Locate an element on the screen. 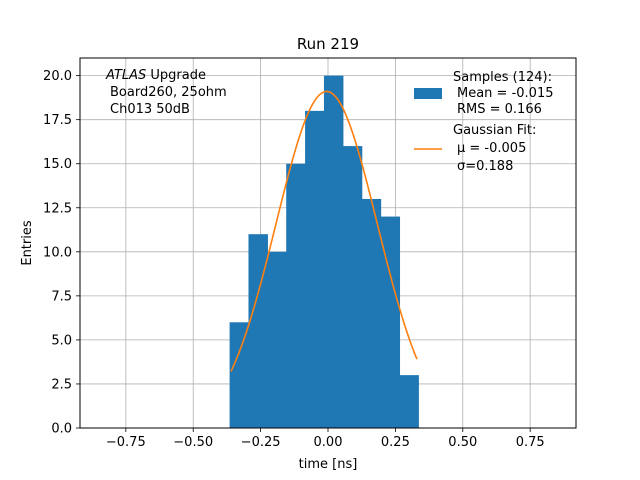 The width and height of the screenshot is (640, 480). legend-samples-rms: RMS = 0.166 is located at coordinates (499, 109).